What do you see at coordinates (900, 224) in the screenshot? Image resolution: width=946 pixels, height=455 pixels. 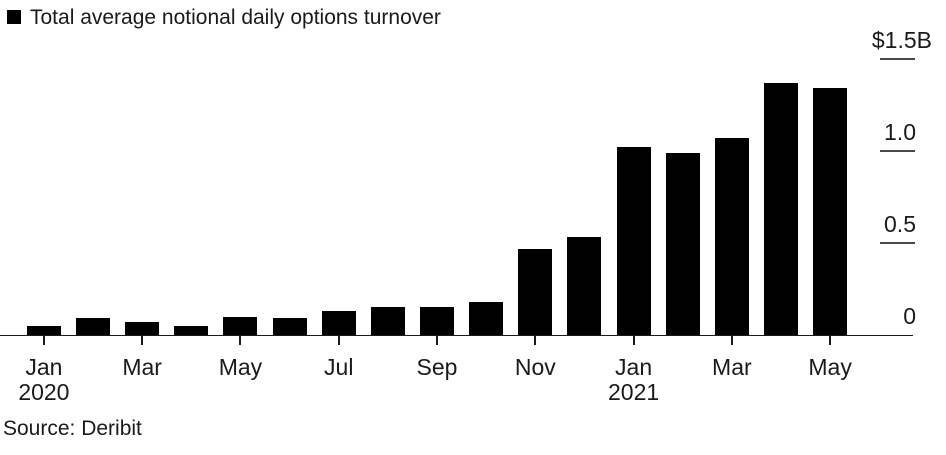 I see `y-tick-label: 0.5` at bounding box center [900, 224].